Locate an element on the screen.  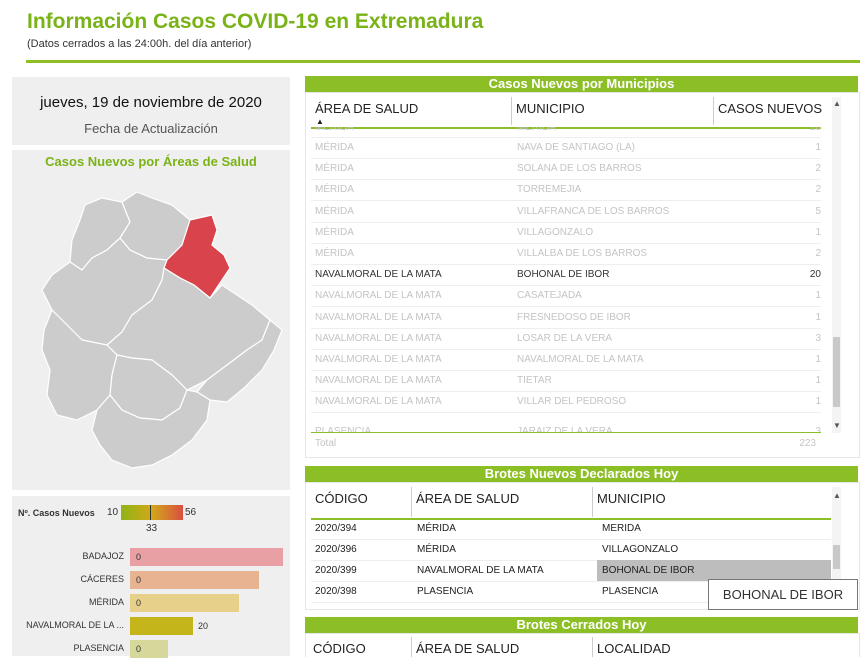
bar-value-label: 20 is located at coordinates (203, 626).